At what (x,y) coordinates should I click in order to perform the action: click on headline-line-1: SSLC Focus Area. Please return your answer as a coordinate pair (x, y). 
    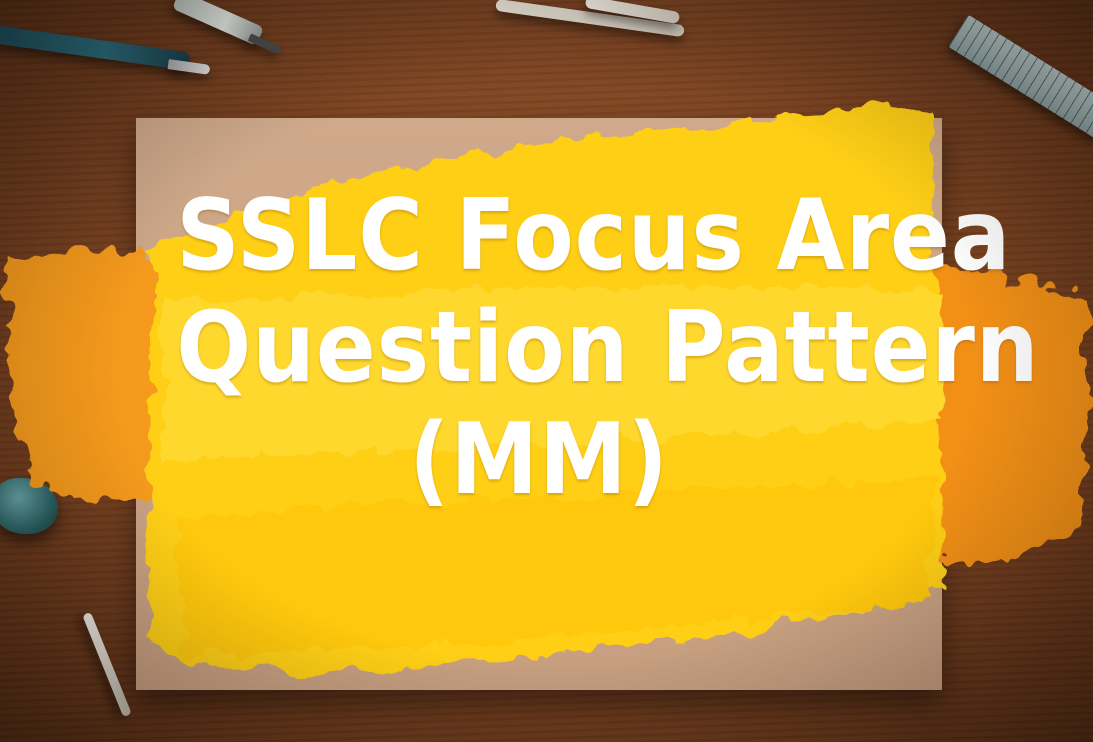
    Looking at the image, I should click on (594, 236).